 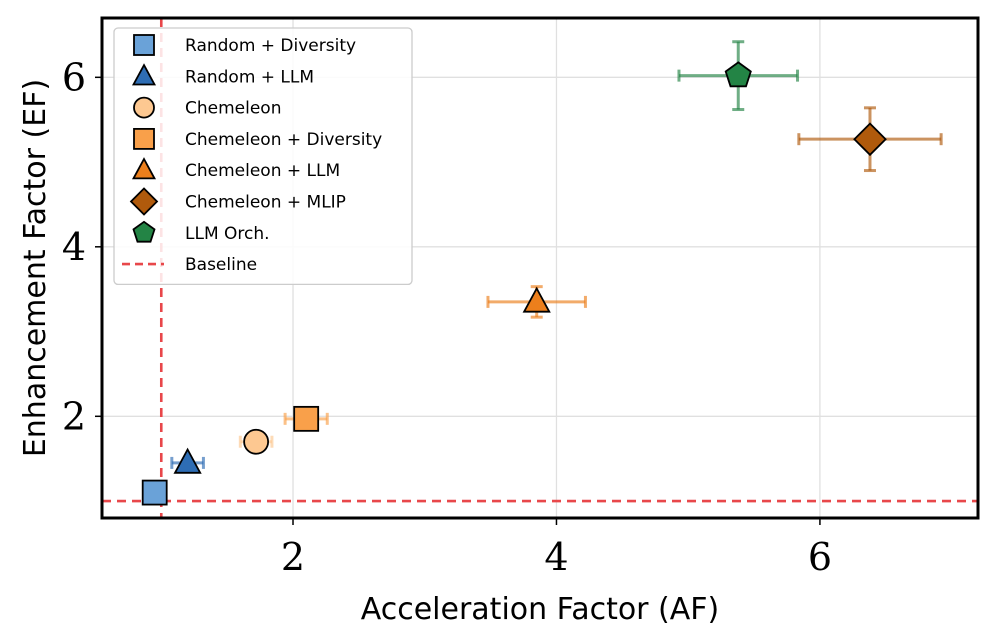 What do you see at coordinates (35, 268) in the screenshot?
I see `y-axis-label: Enhancement Factor (EF)` at bounding box center [35, 268].